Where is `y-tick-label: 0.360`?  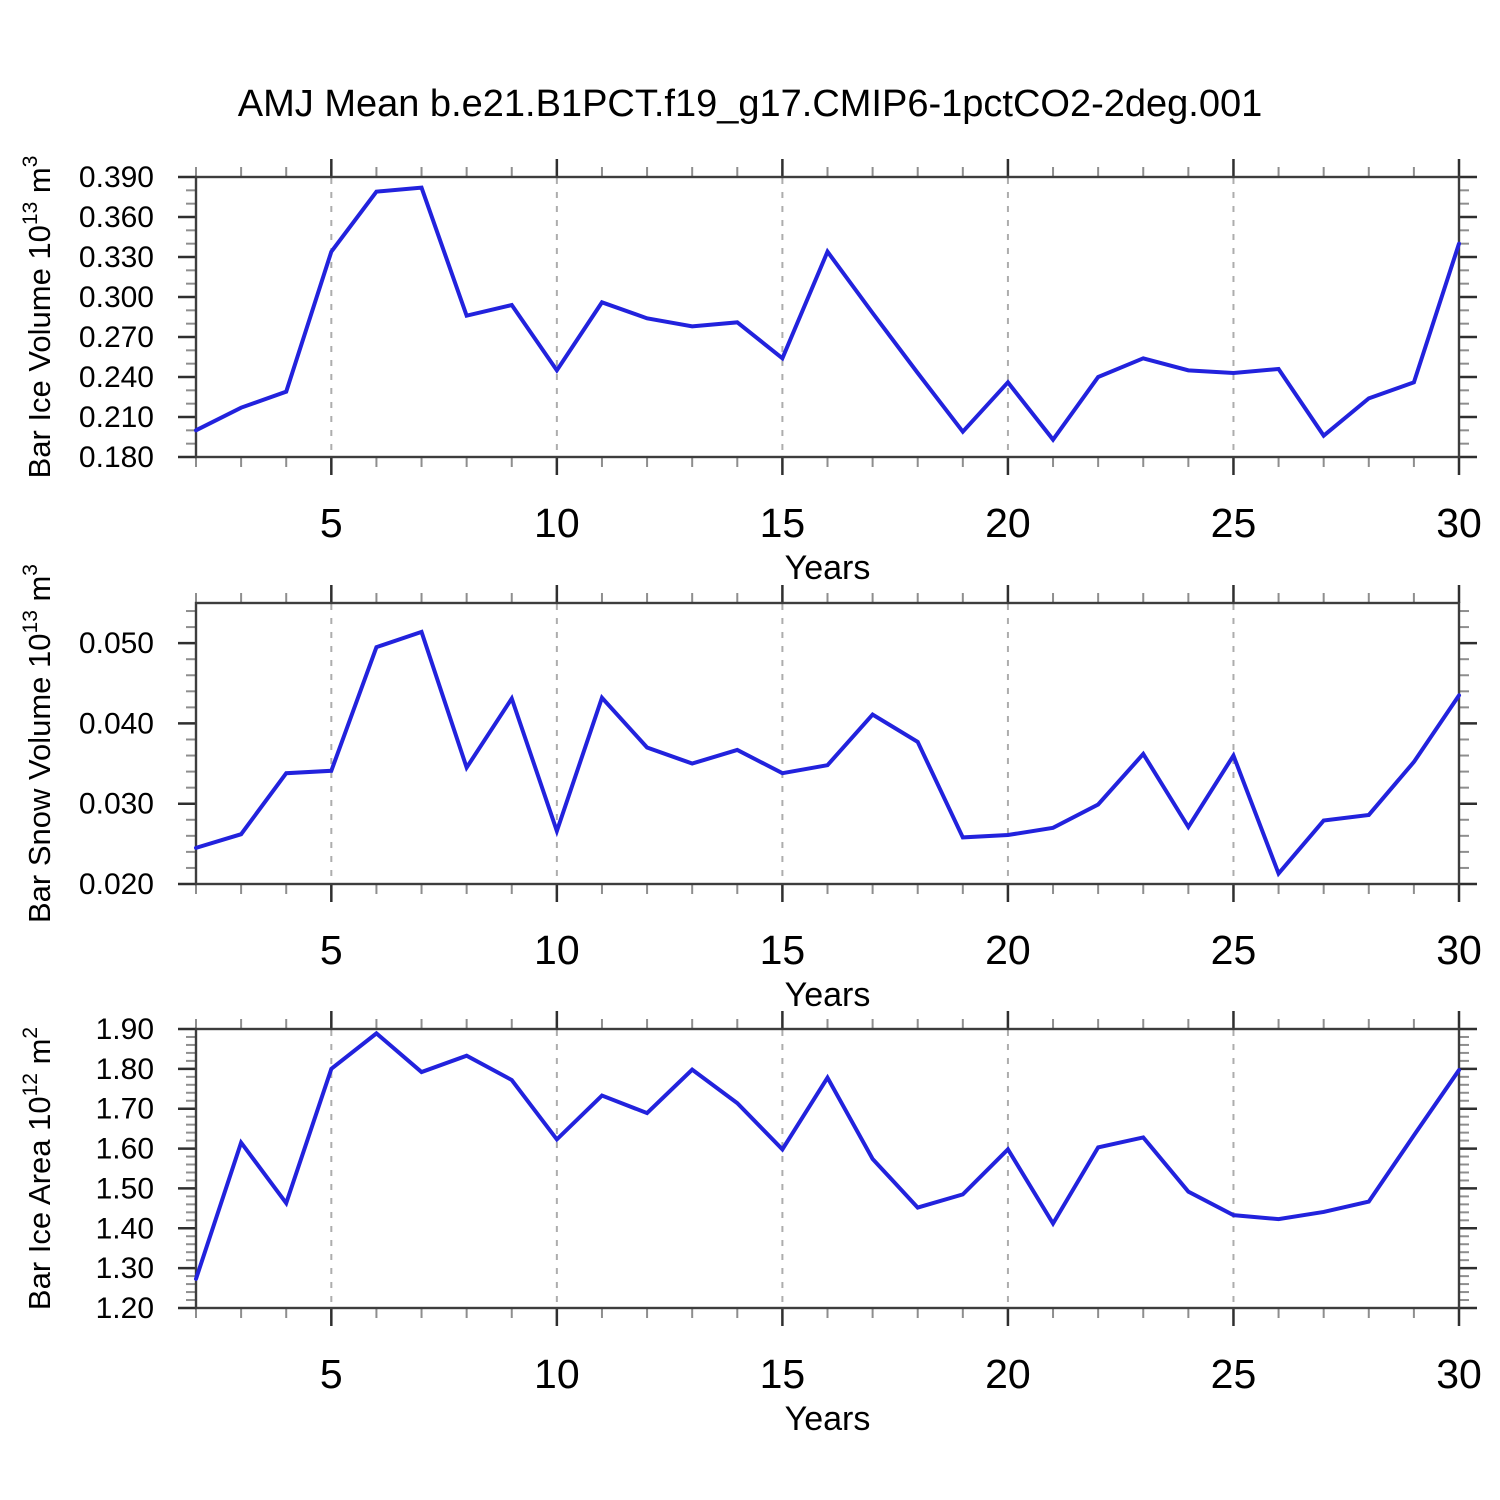
y-tick-label: 0.360 is located at coordinates (116, 217).